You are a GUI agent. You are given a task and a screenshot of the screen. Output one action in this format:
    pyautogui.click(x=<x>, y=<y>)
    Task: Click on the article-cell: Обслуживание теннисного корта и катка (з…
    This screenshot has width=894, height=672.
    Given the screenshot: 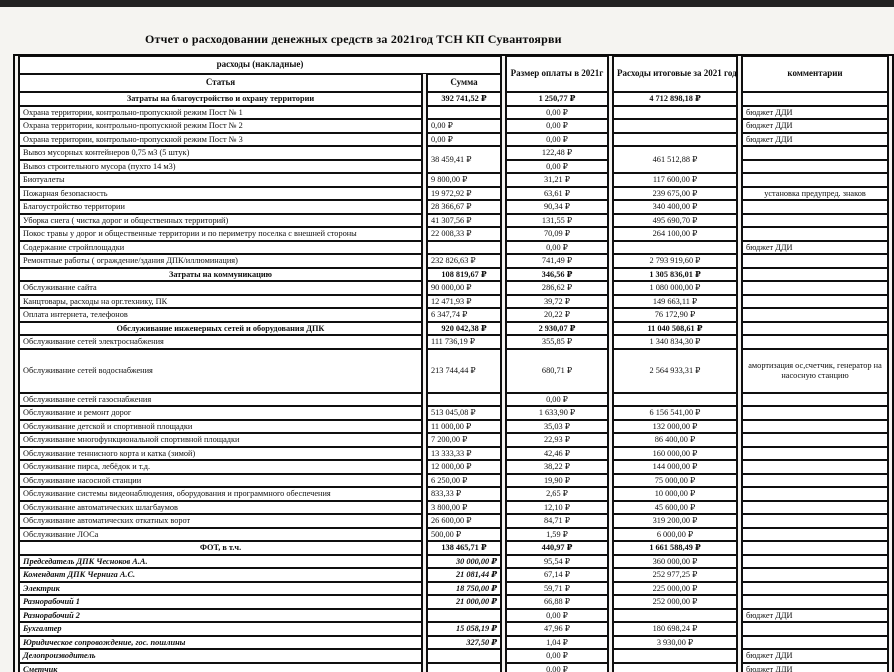 What is the action you would take?
    pyautogui.click(x=220, y=453)
    